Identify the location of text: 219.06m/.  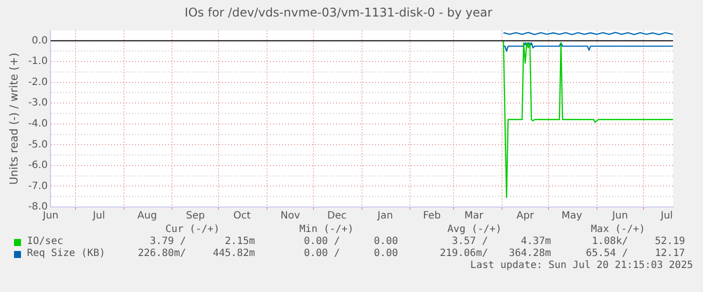
(463, 254).